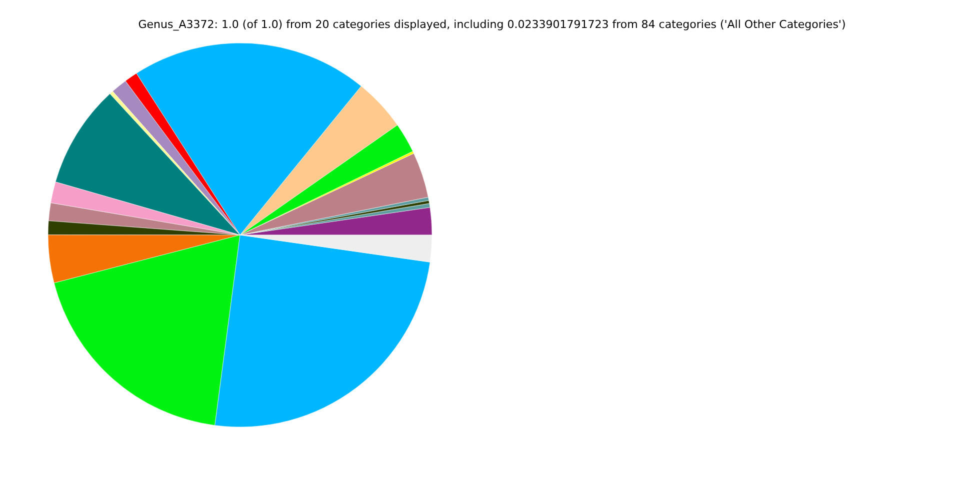 This screenshot has height=480, width=960. I want to click on text: Genus_A3372: 1.0 (of 1.0) from 20 categories displayed, including 0.0233901791723 from 84 categories ('All Other Categories'), so click(492, 24).